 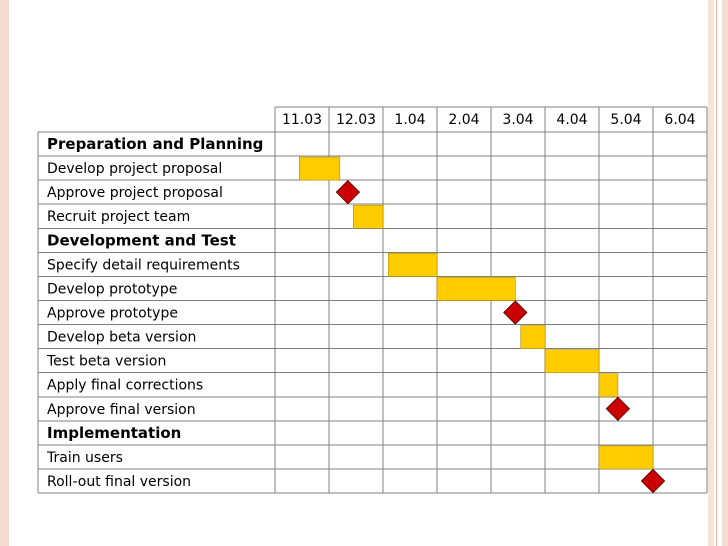 I want to click on task-label: Develop project proposal, so click(x=134, y=169).